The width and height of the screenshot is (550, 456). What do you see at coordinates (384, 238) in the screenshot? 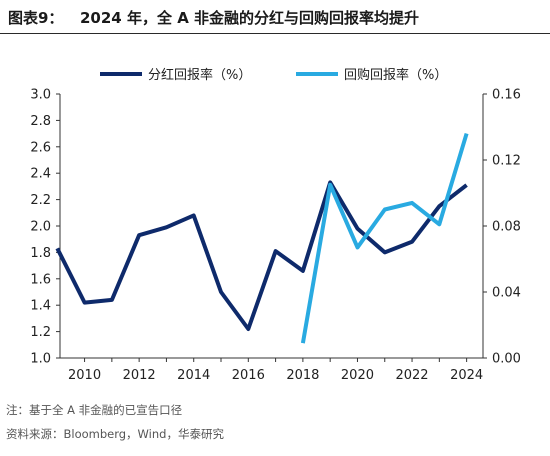
I see `buyback-yield-line` at bounding box center [384, 238].